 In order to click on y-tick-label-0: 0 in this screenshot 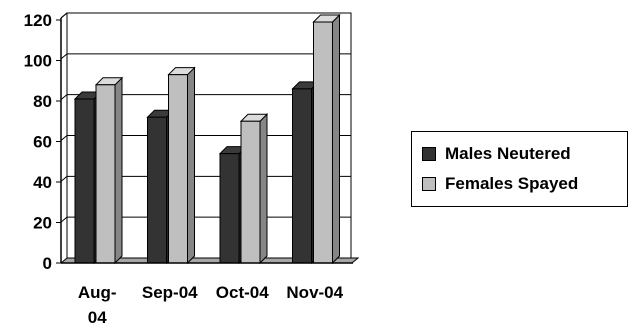, I will do `click(47, 263)`.